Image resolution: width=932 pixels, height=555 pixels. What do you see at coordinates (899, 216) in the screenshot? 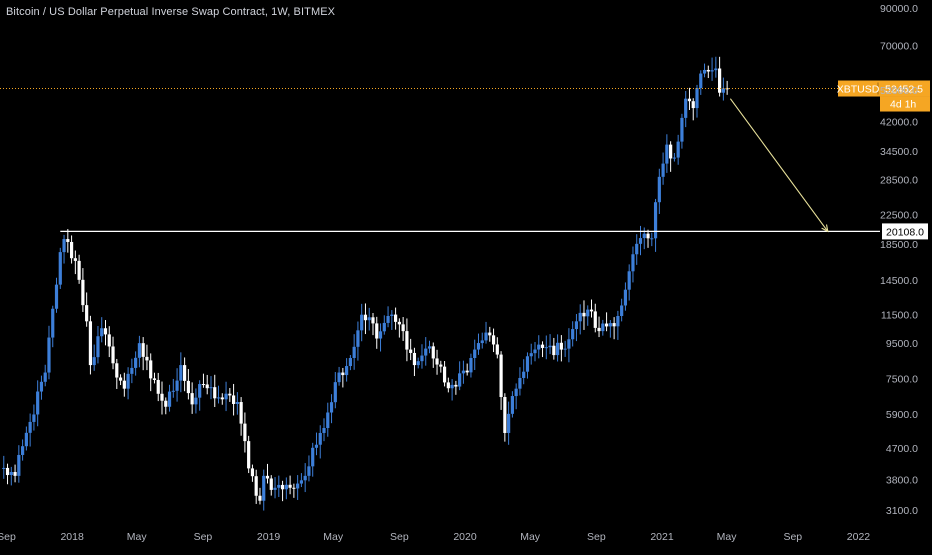
I see `y-tick-label: 22500.0` at bounding box center [899, 216].